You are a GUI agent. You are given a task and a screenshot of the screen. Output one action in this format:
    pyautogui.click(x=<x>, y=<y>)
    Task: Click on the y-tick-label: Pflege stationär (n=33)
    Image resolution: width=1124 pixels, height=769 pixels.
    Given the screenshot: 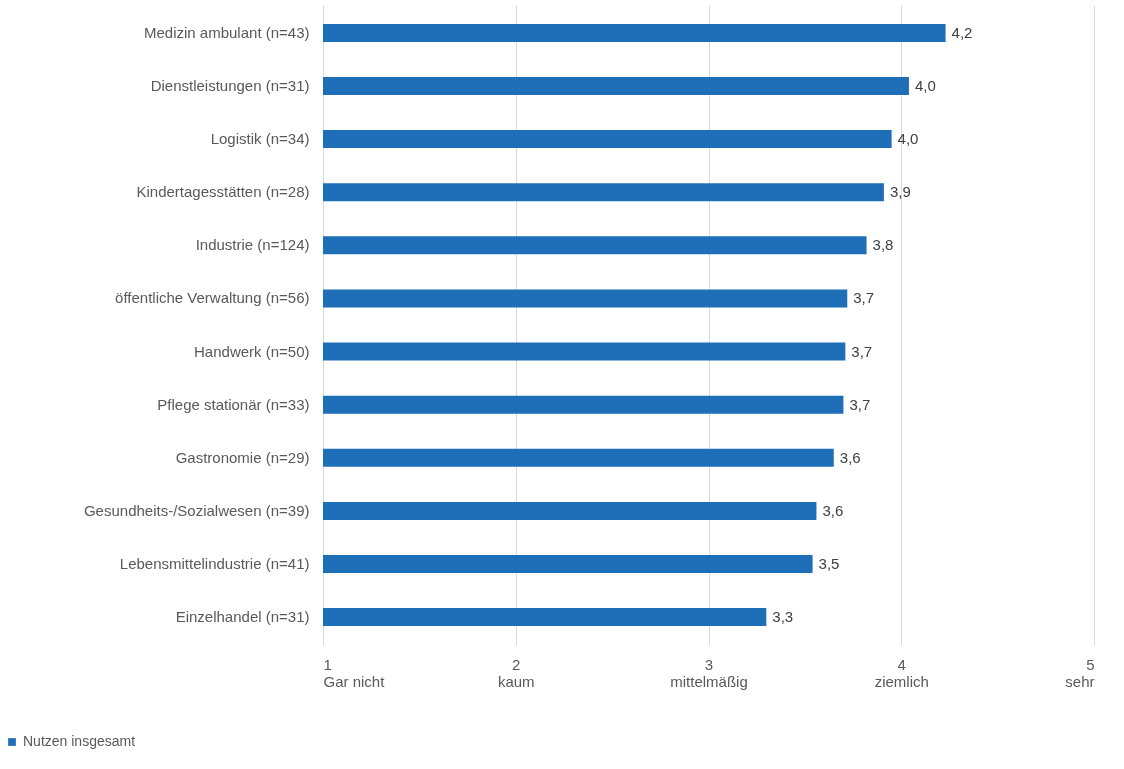 What is the action you would take?
    pyautogui.click(x=233, y=404)
    